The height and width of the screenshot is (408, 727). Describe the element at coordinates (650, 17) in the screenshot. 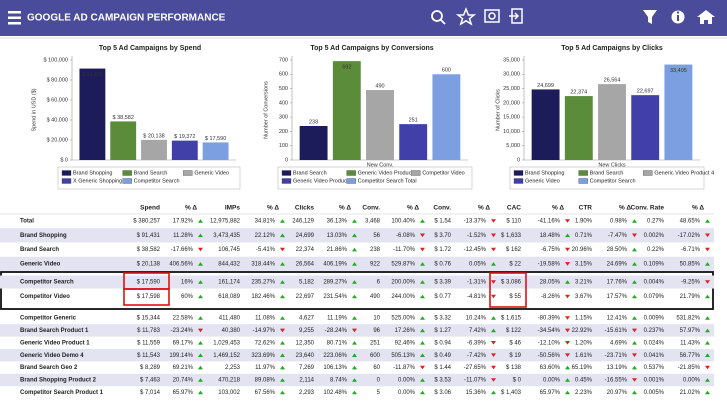

I see `filter-icon` at that location.